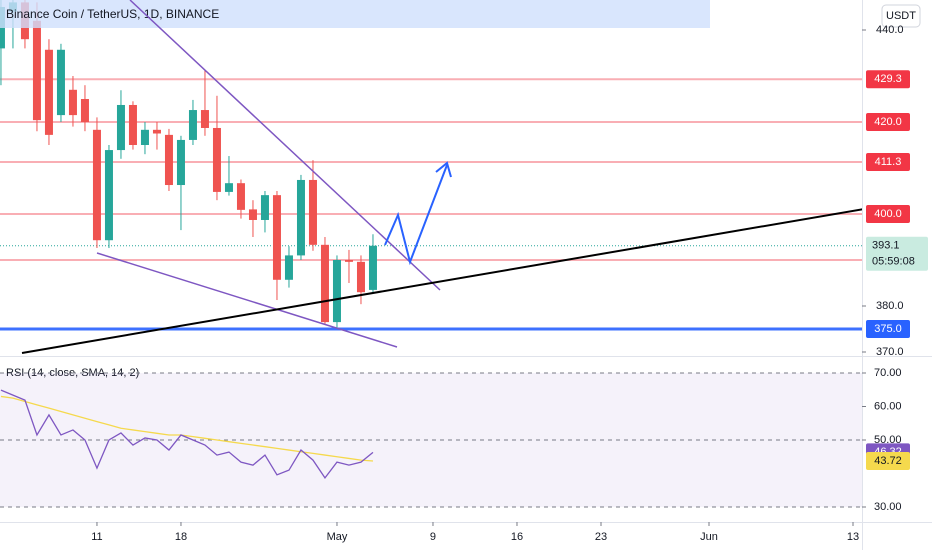 This screenshot has width=932, height=550. What do you see at coordinates (355, 14) in the screenshot?
I see `title-bar` at bounding box center [355, 14].